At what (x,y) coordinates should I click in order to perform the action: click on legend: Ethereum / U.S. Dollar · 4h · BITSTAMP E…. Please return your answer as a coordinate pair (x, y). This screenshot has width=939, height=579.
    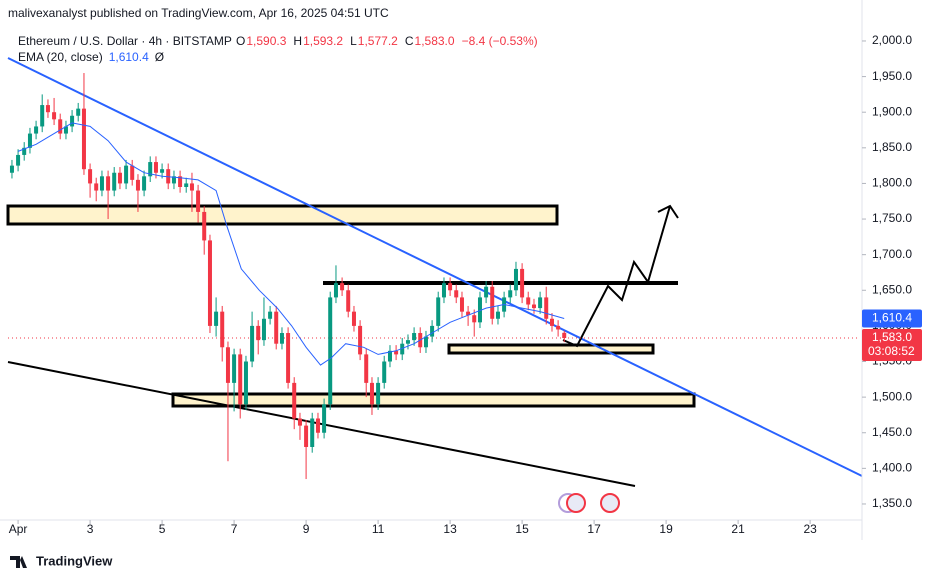
    Looking at the image, I should click on (278, 49).